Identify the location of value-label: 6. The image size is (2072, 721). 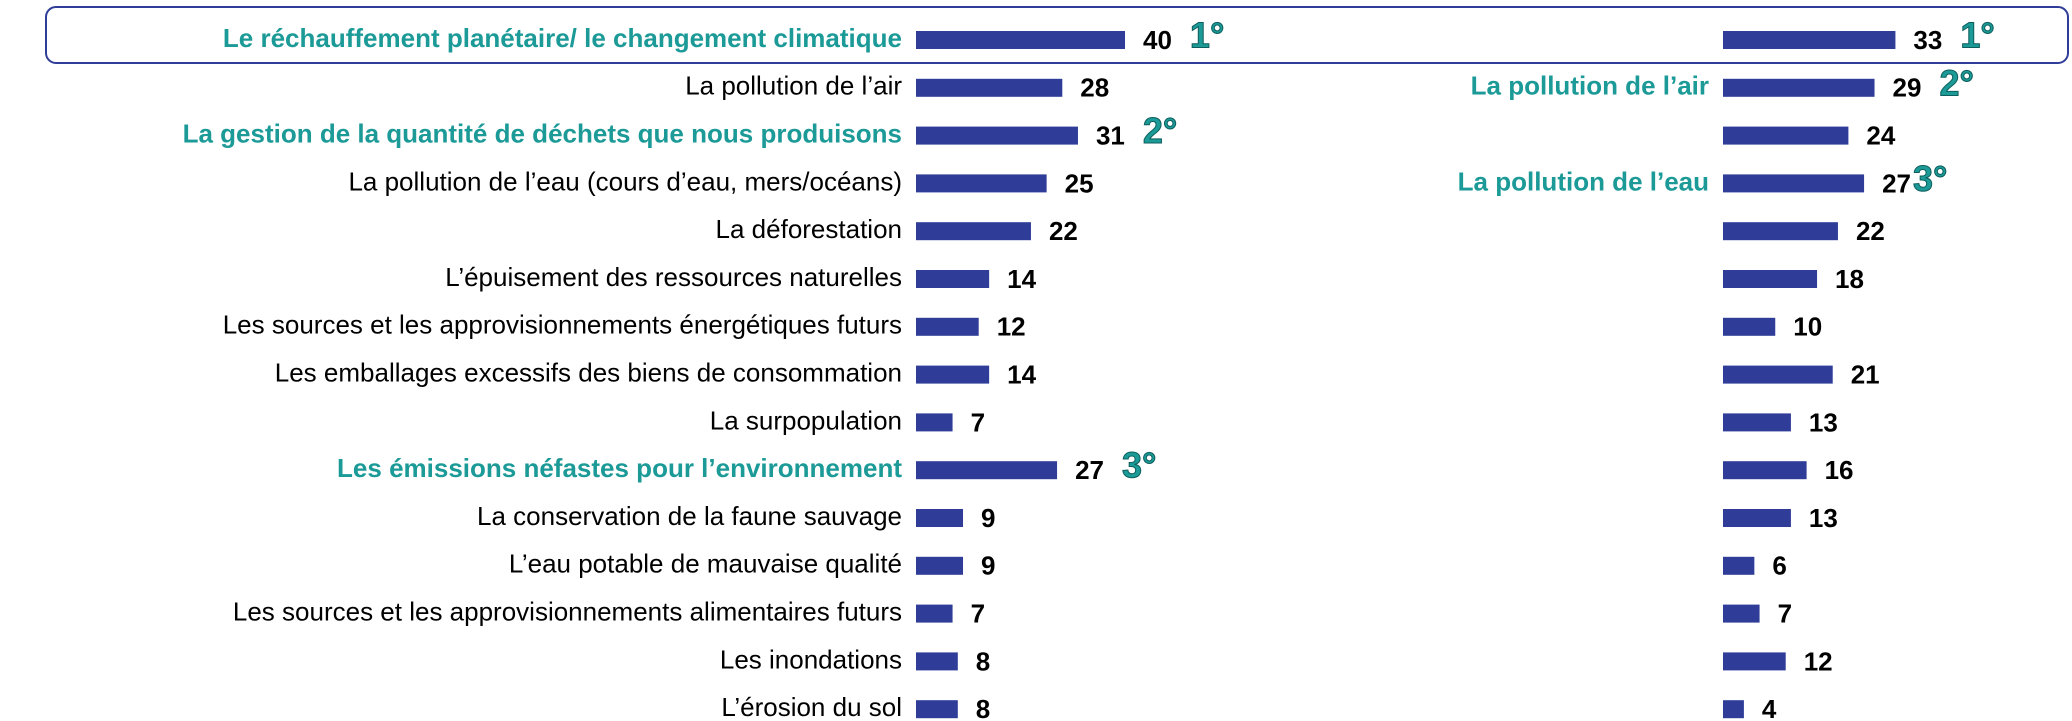
(1779, 566).